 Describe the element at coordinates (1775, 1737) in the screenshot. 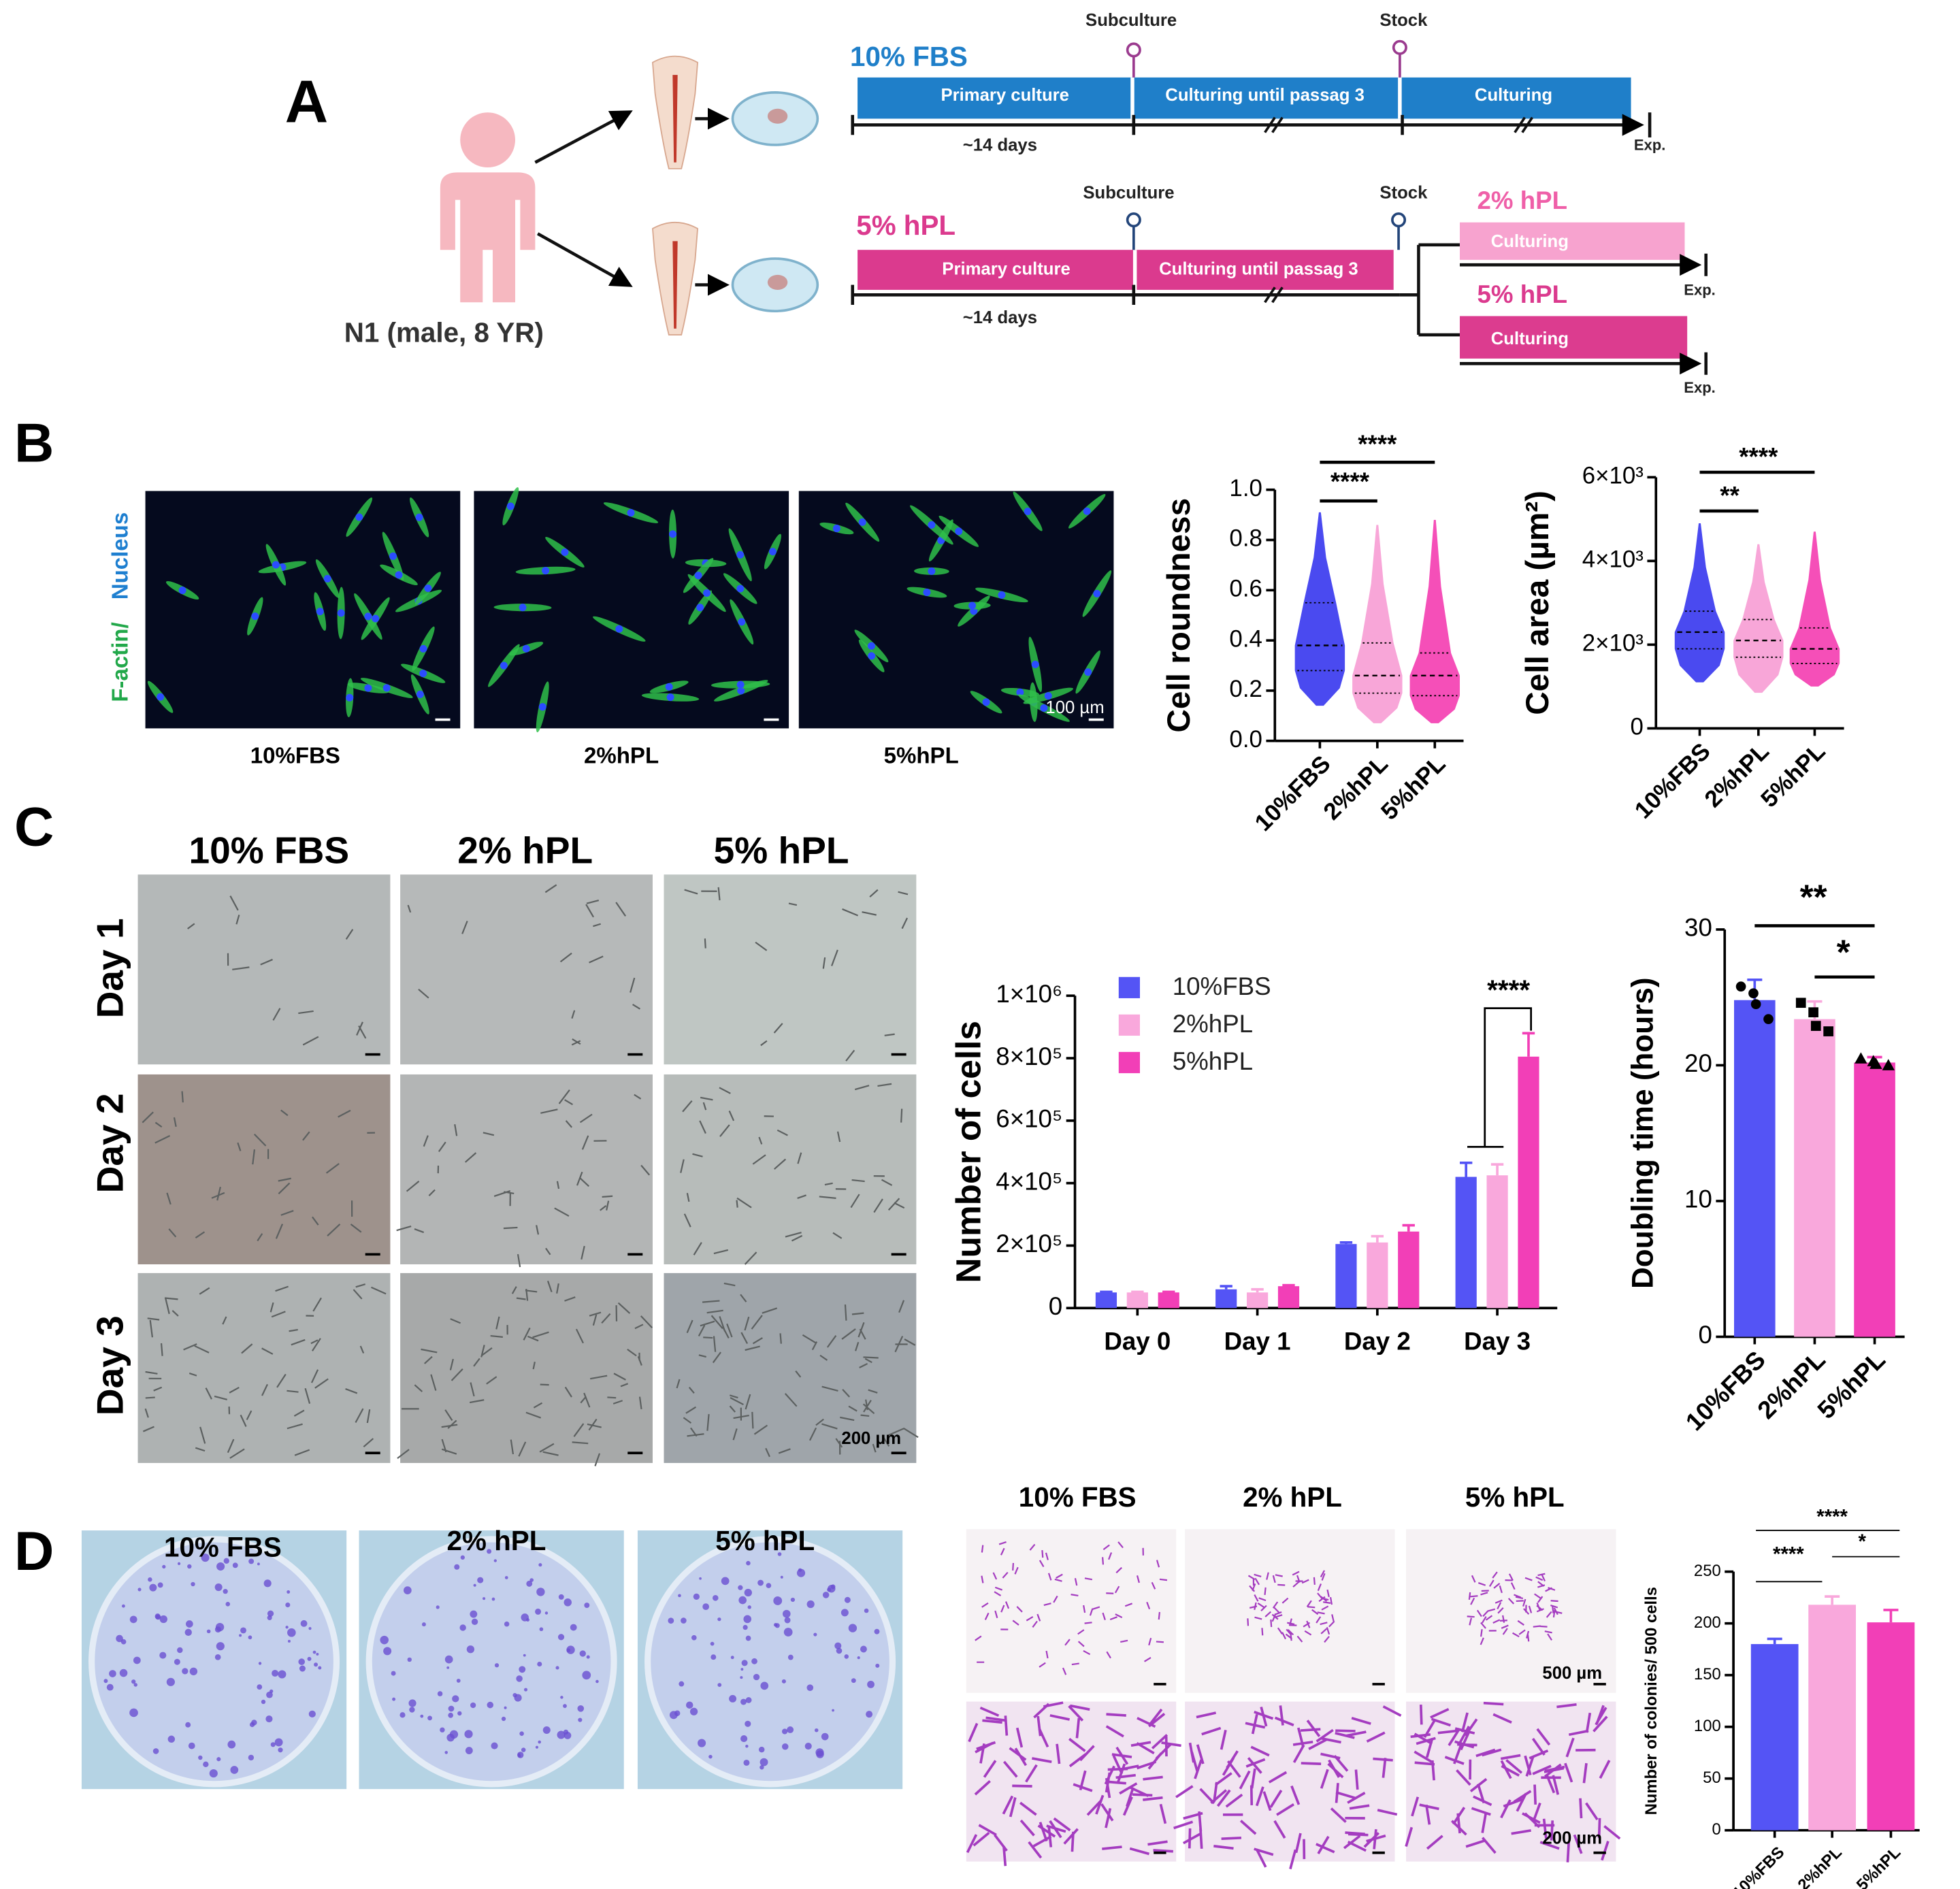

I see `bar` at that location.